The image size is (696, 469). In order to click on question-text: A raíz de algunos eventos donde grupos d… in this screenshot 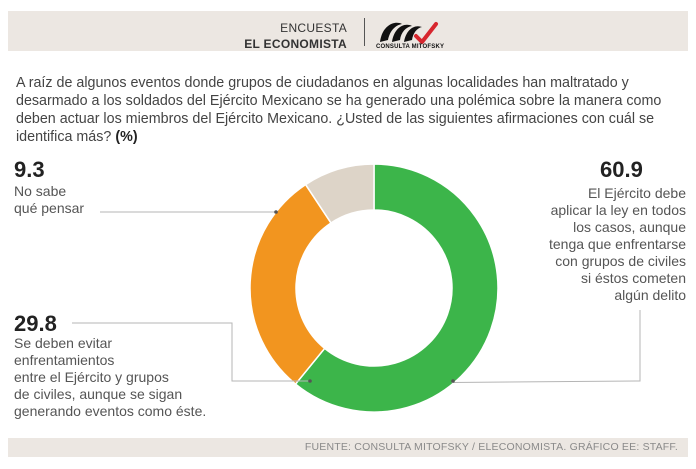, I will do `click(348, 110)`.